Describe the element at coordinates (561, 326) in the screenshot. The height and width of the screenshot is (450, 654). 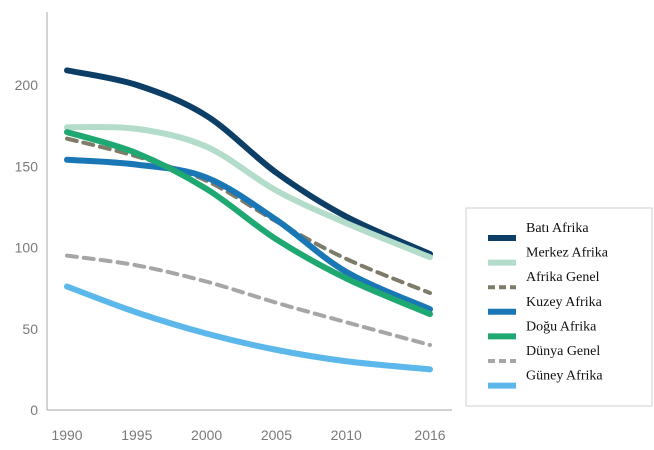
I see `legend-label: Doğu Afrika` at that location.